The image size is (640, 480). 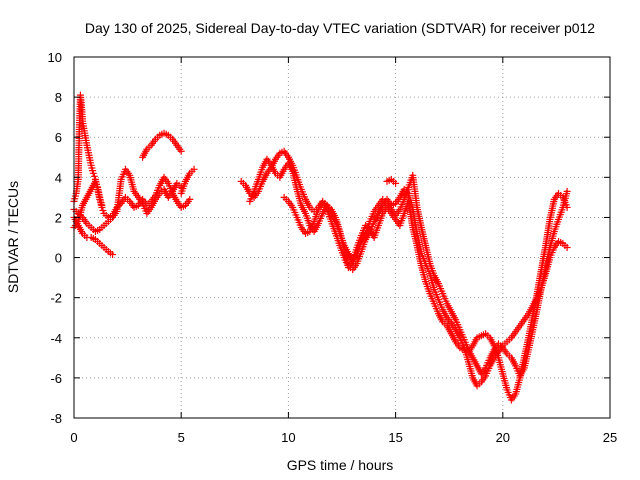 What do you see at coordinates (56, 418) in the screenshot?
I see `y-tick-label: -8` at bounding box center [56, 418].